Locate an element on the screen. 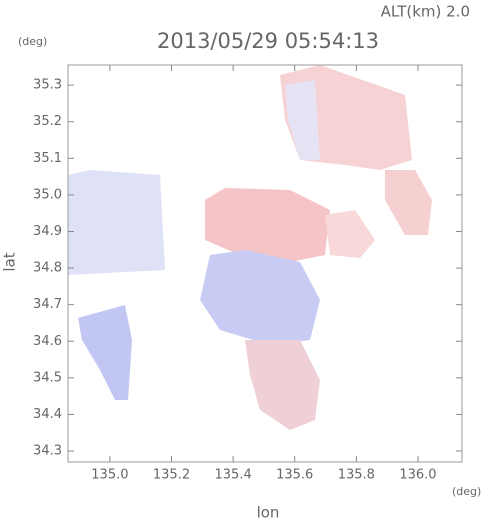 This screenshot has height=521, width=491. x-unit: (deg) is located at coordinates (466, 491).